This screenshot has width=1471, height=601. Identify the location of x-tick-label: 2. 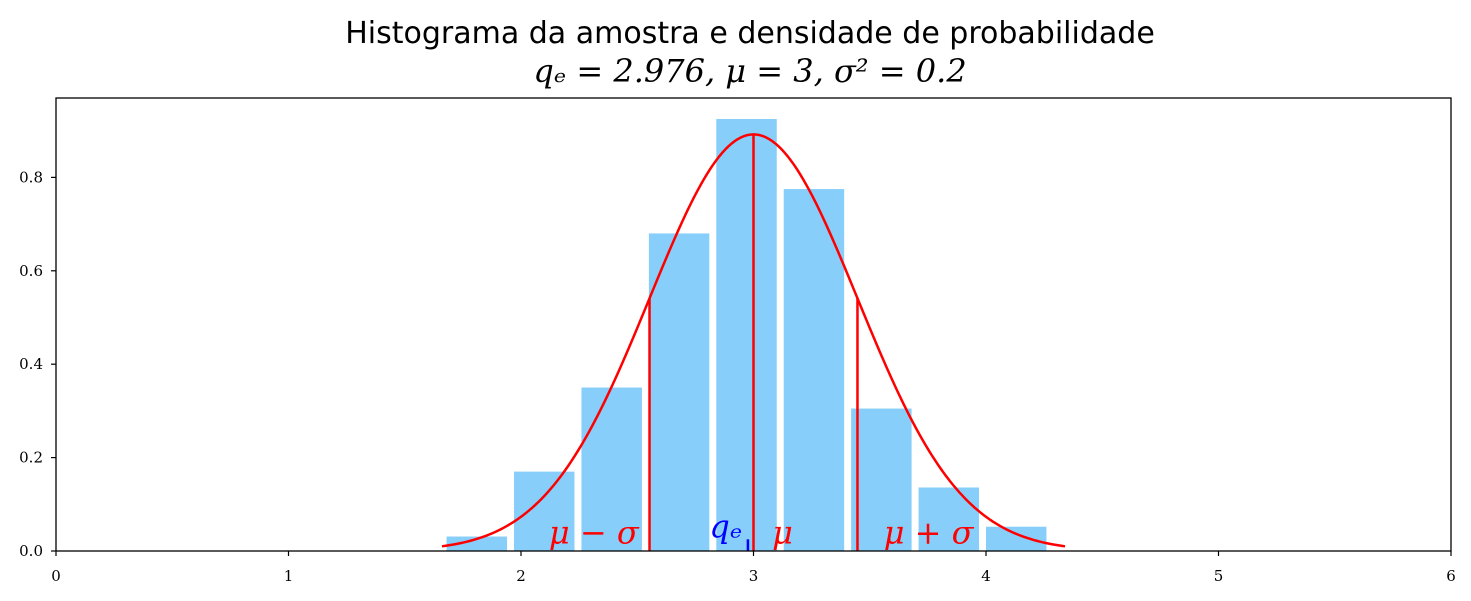
(521, 576).